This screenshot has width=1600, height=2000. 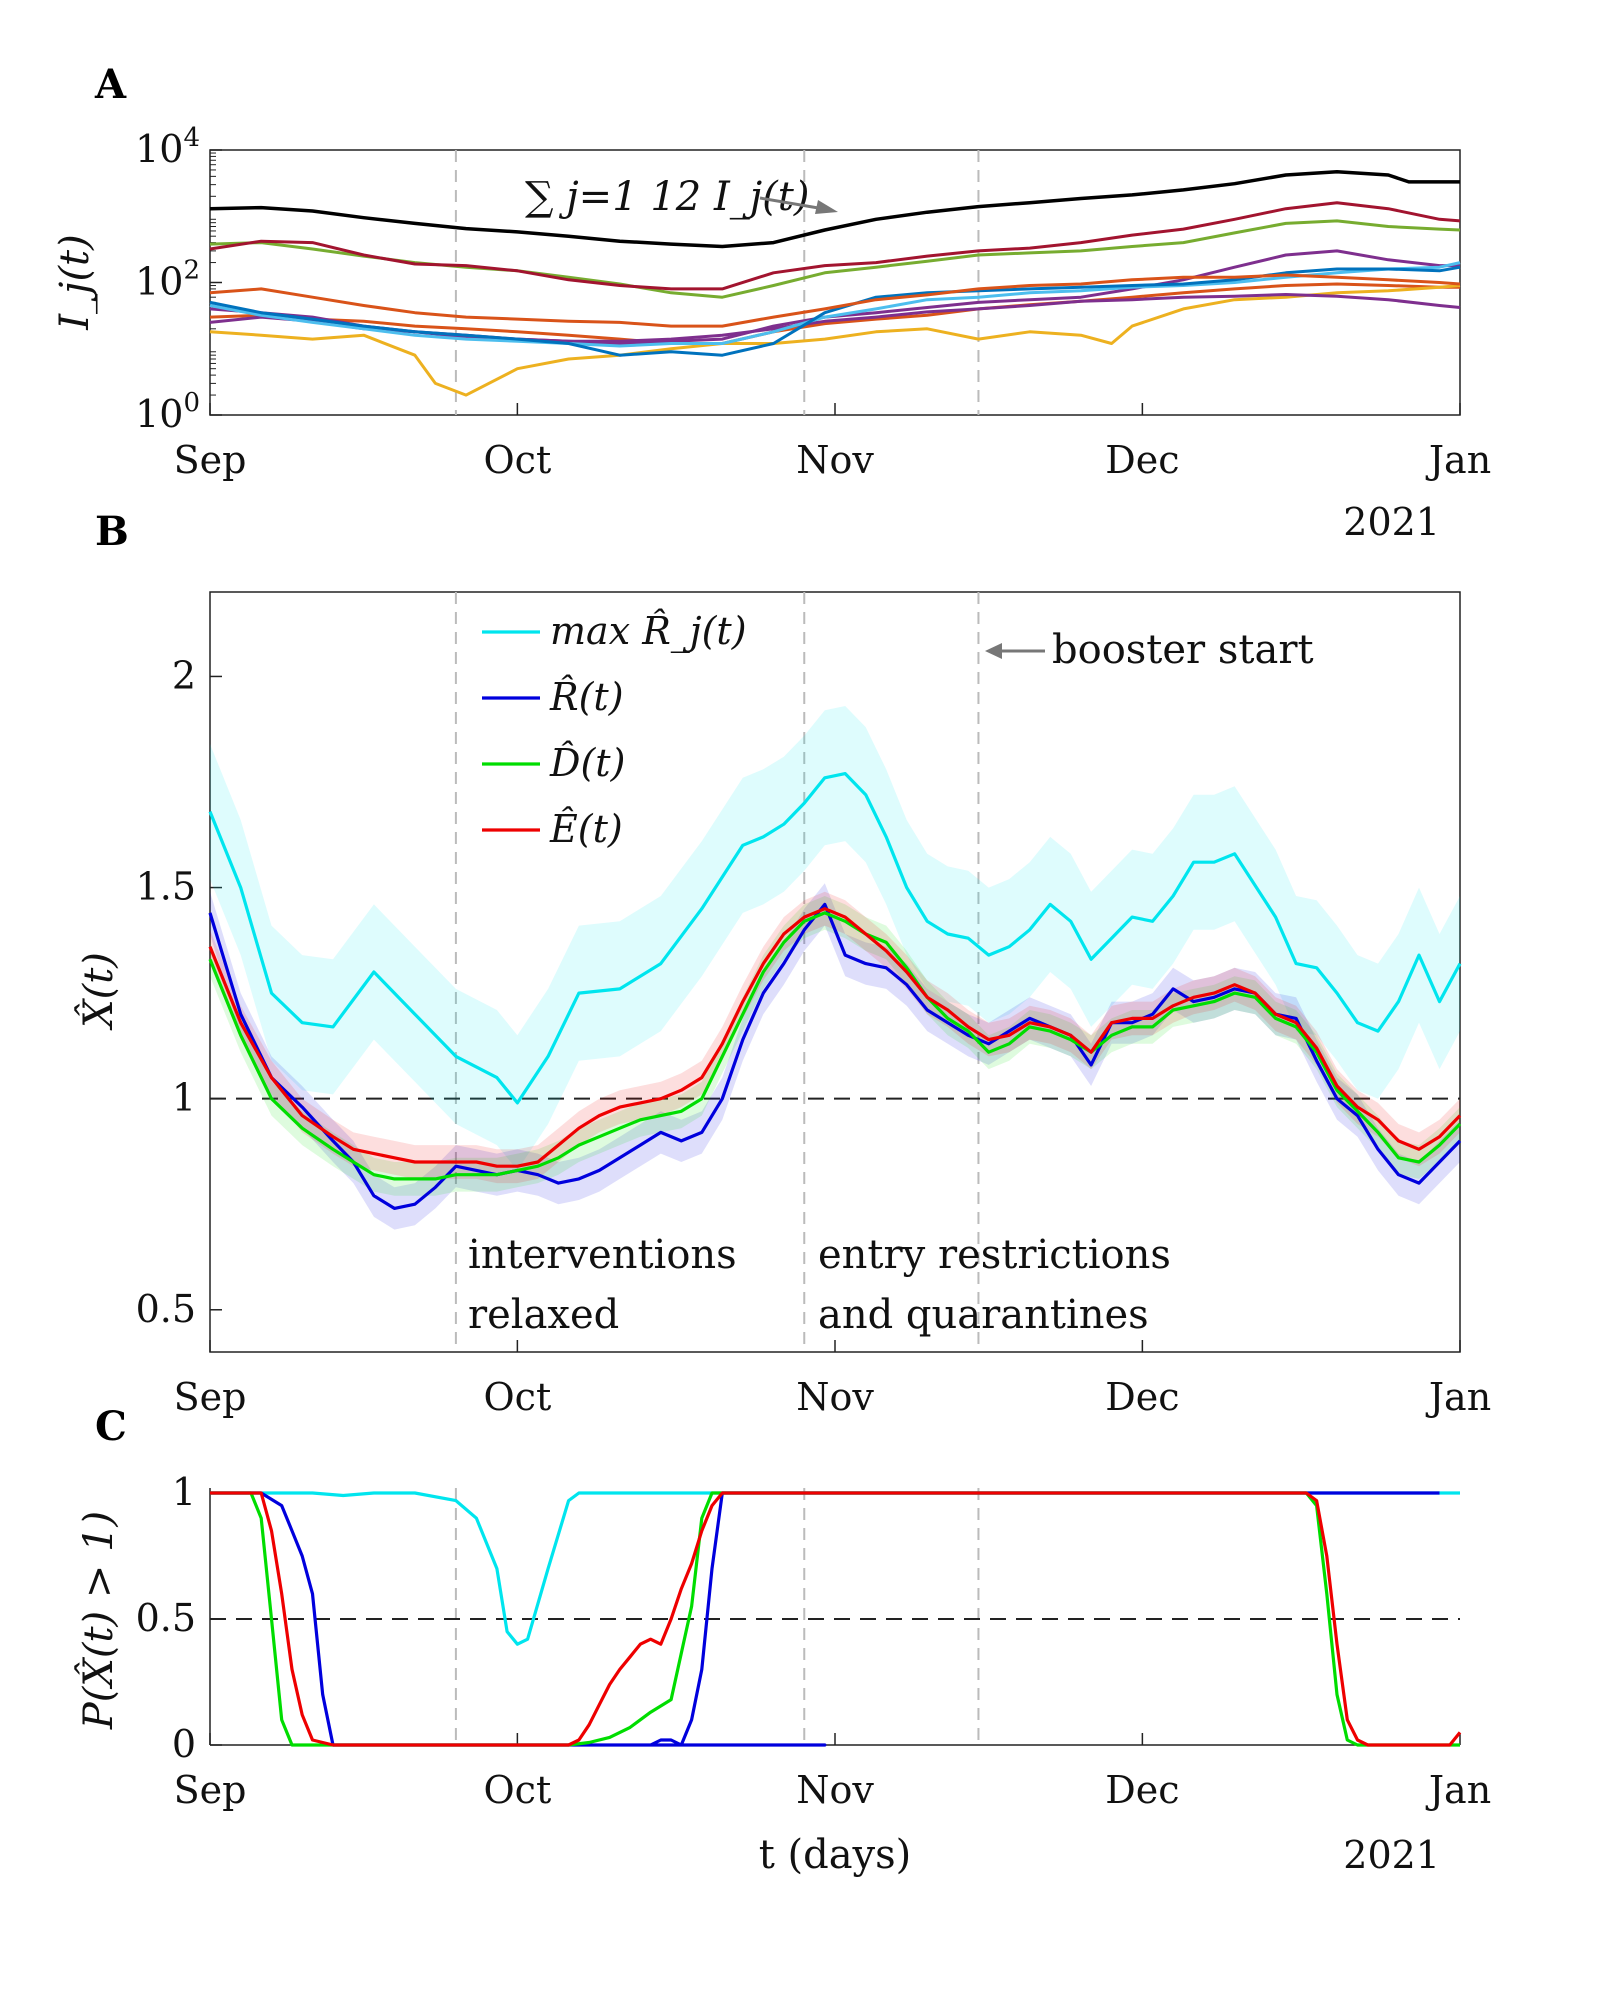 I want to click on y-axis-label: I_j(t), so click(x=75, y=282).